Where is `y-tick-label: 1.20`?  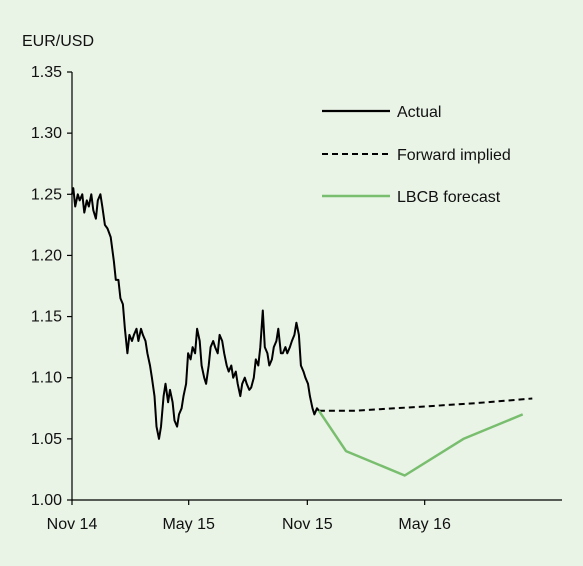
y-tick-label: 1.20 is located at coordinates (46, 255).